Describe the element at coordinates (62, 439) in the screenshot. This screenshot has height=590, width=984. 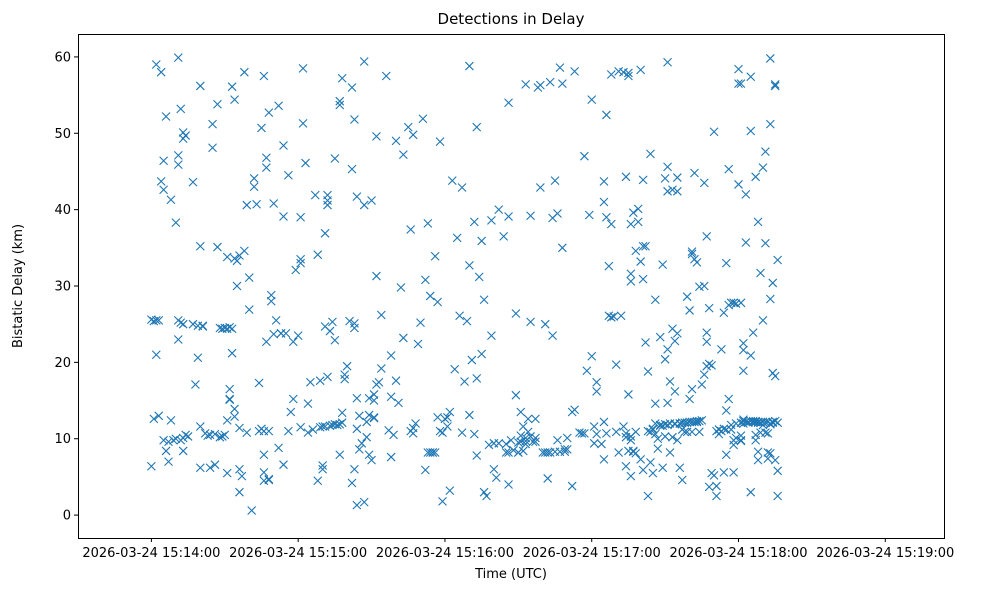
I see `y-tick-label: 10` at that location.